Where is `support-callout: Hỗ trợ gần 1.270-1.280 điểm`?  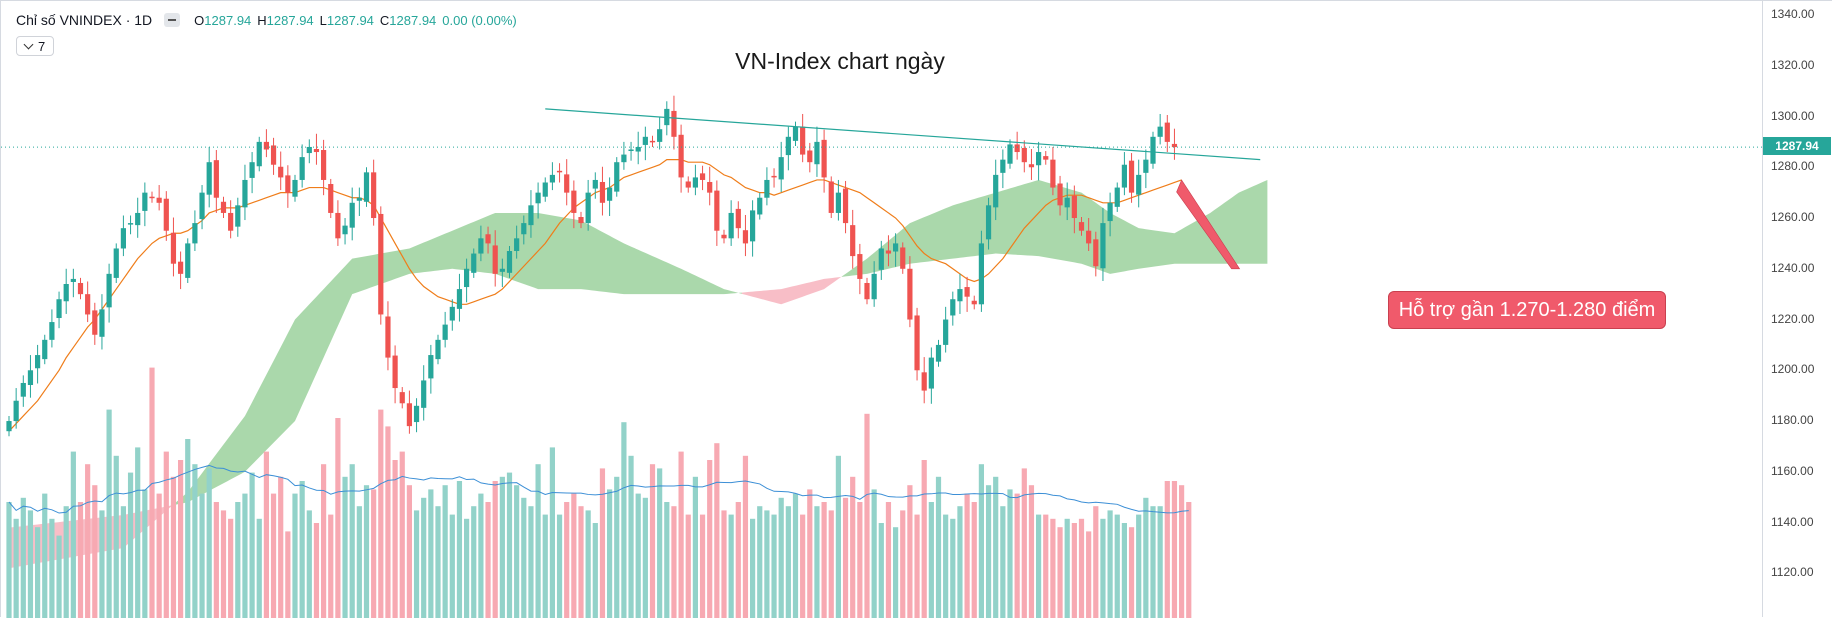 support-callout: Hỗ trợ gần 1.270-1.280 điểm is located at coordinates (1527, 310).